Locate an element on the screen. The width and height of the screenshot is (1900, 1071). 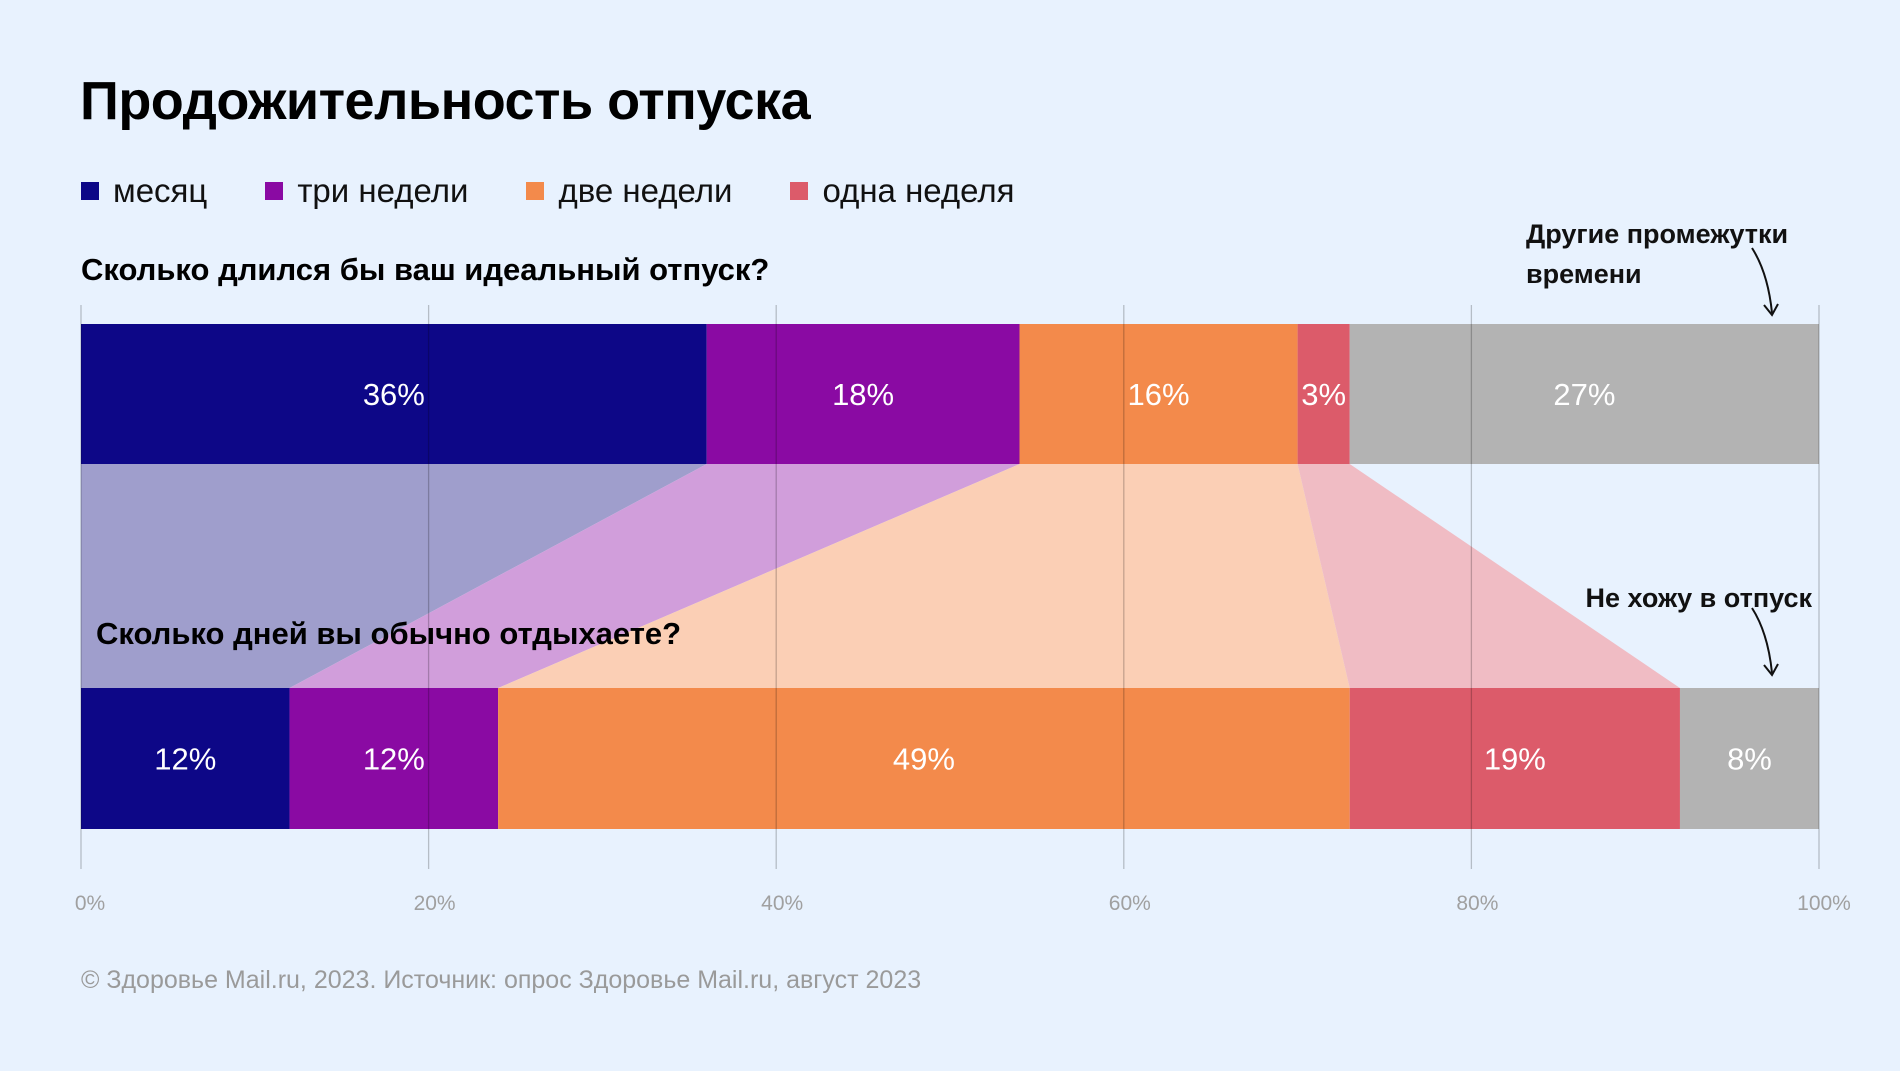
legend-label: месяц is located at coordinates (160, 190).